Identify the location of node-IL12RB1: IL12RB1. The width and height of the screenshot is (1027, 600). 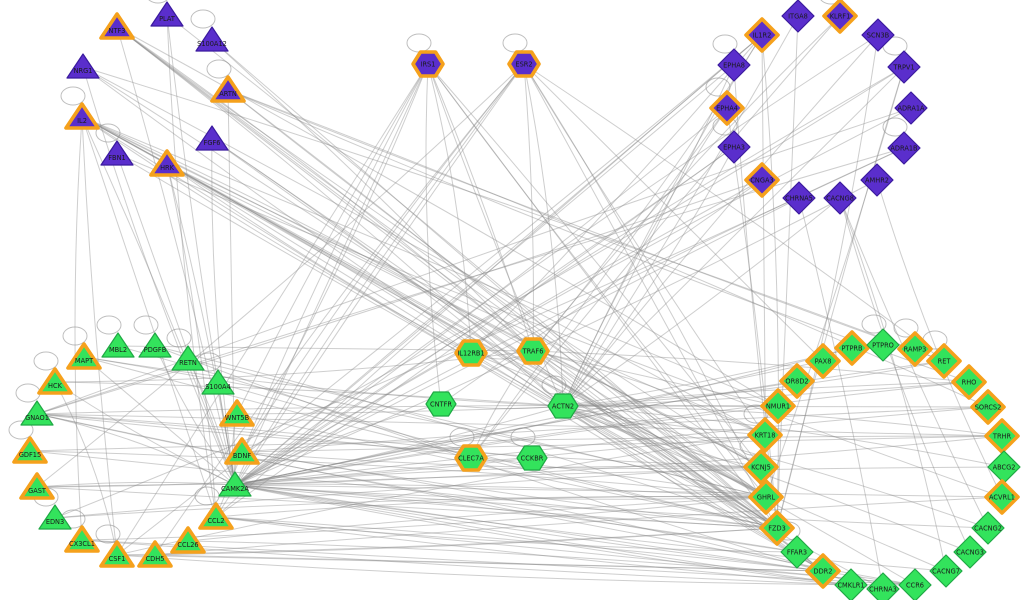
(471, 353).